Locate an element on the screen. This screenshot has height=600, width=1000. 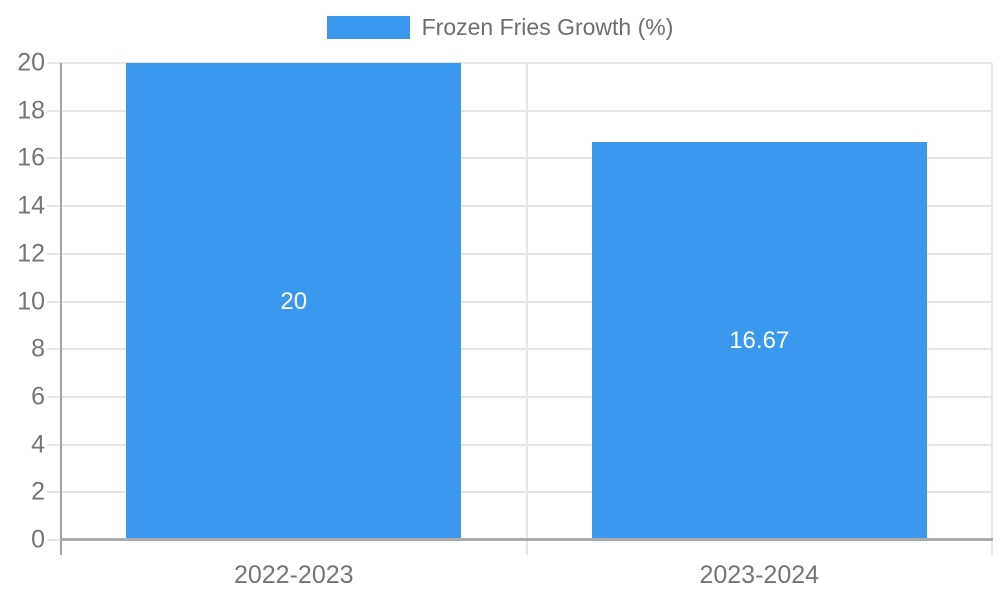
y-axis-line is located at coordinates (61, 309).